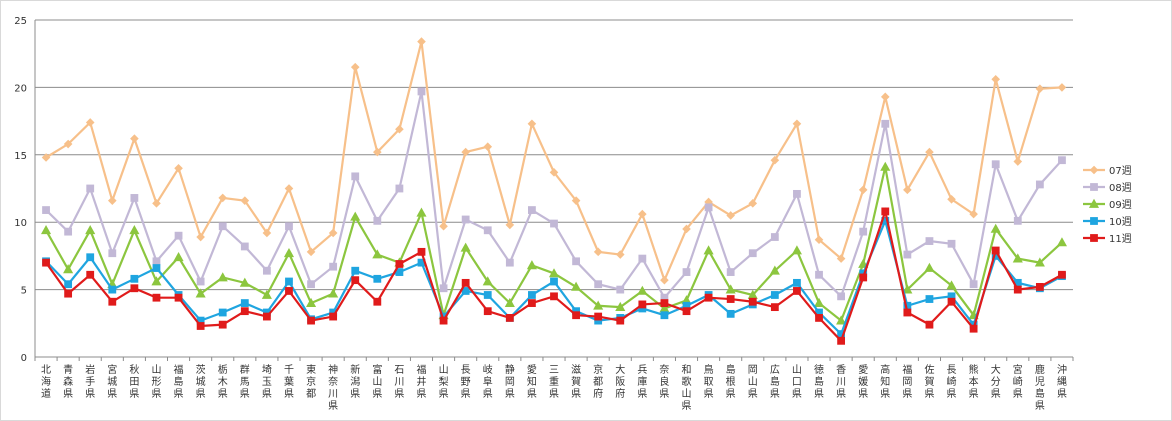 This screenshot has height=421, width=1172. I want to click on legend-item: 09週, so click(1107, 204).